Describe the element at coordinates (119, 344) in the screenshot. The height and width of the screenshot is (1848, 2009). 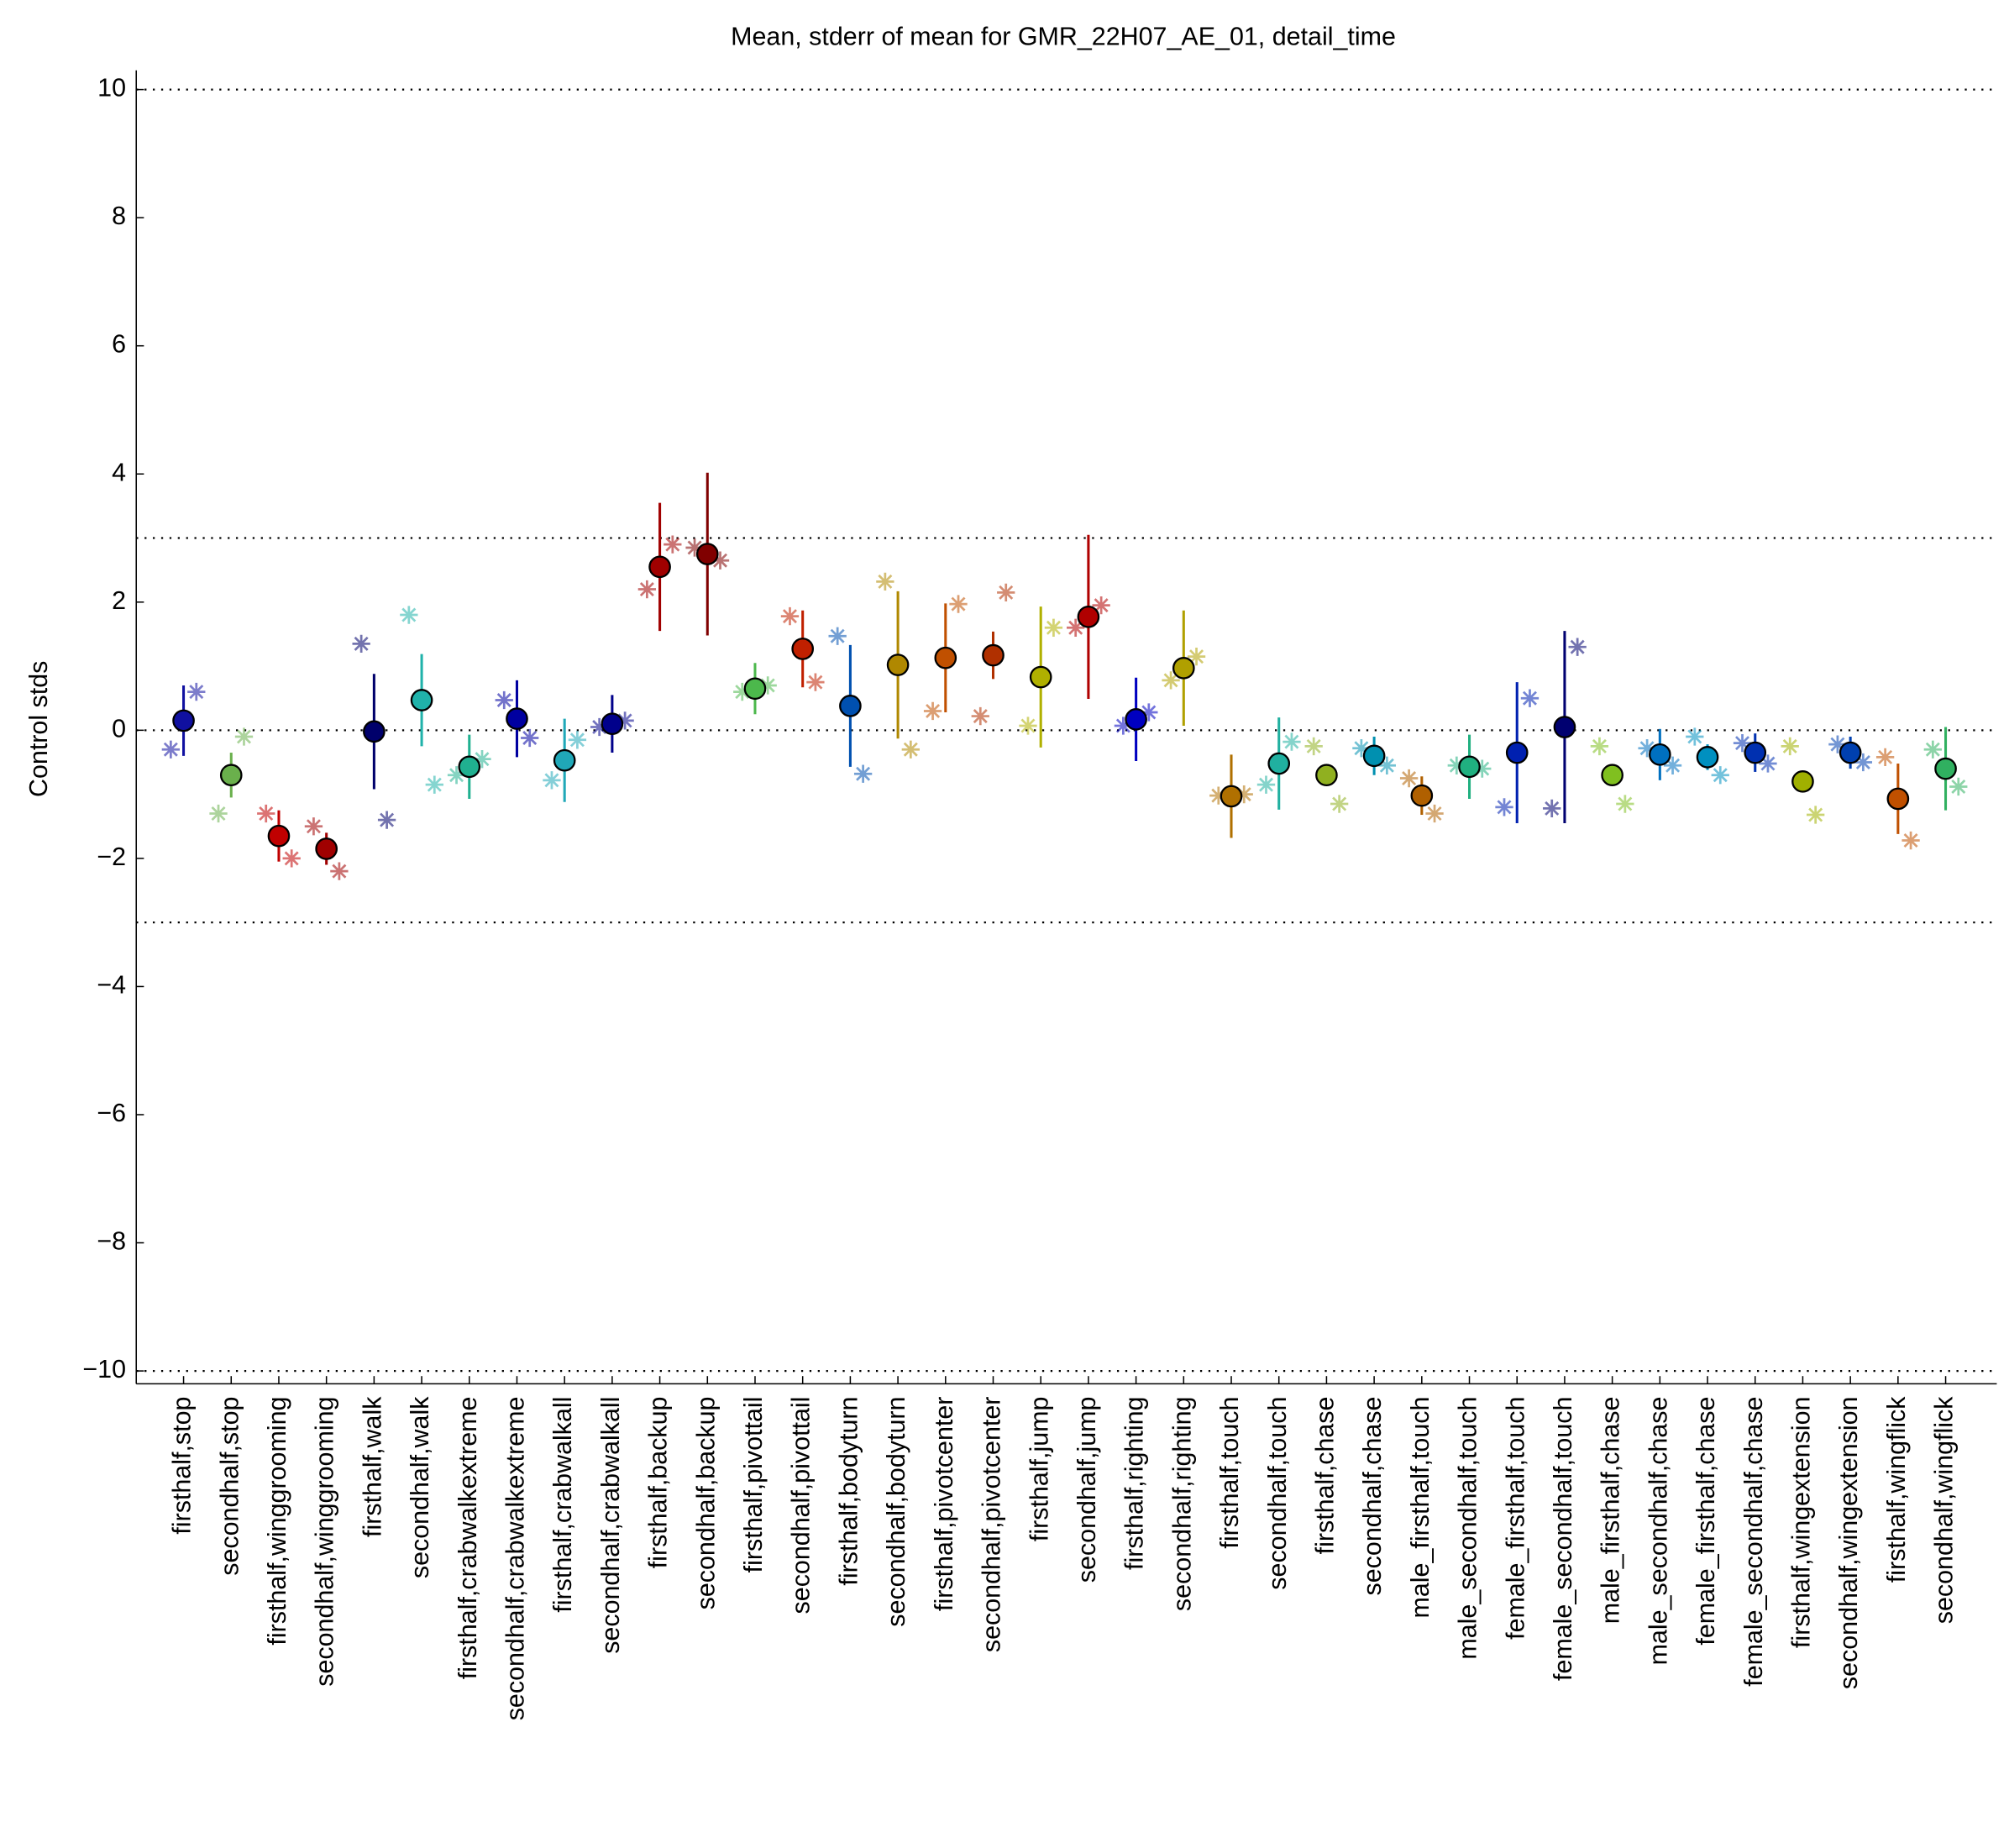
I see `y-tick-label: 6` at that location.